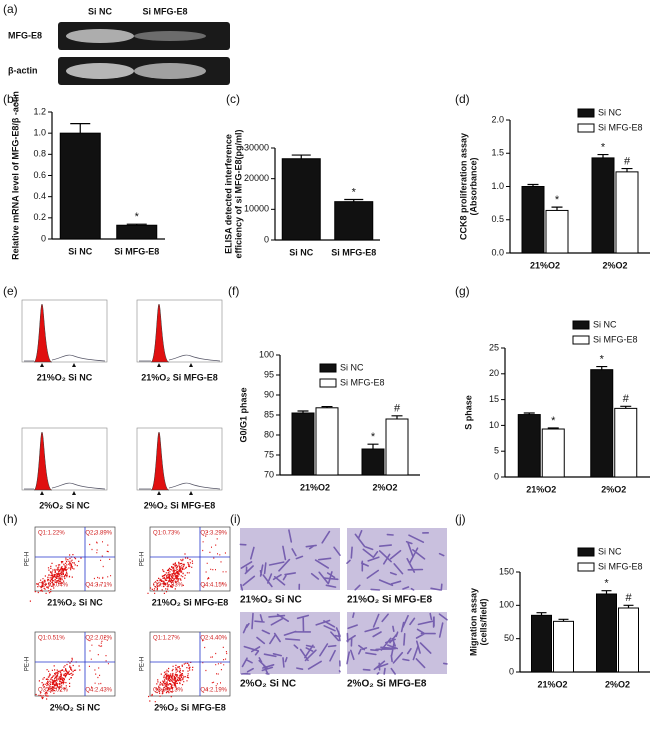  What do you see at coordinates (497, 153) in the screenshot?
I see `y-tick-label: 1.5` at bounding box center [497, 153].